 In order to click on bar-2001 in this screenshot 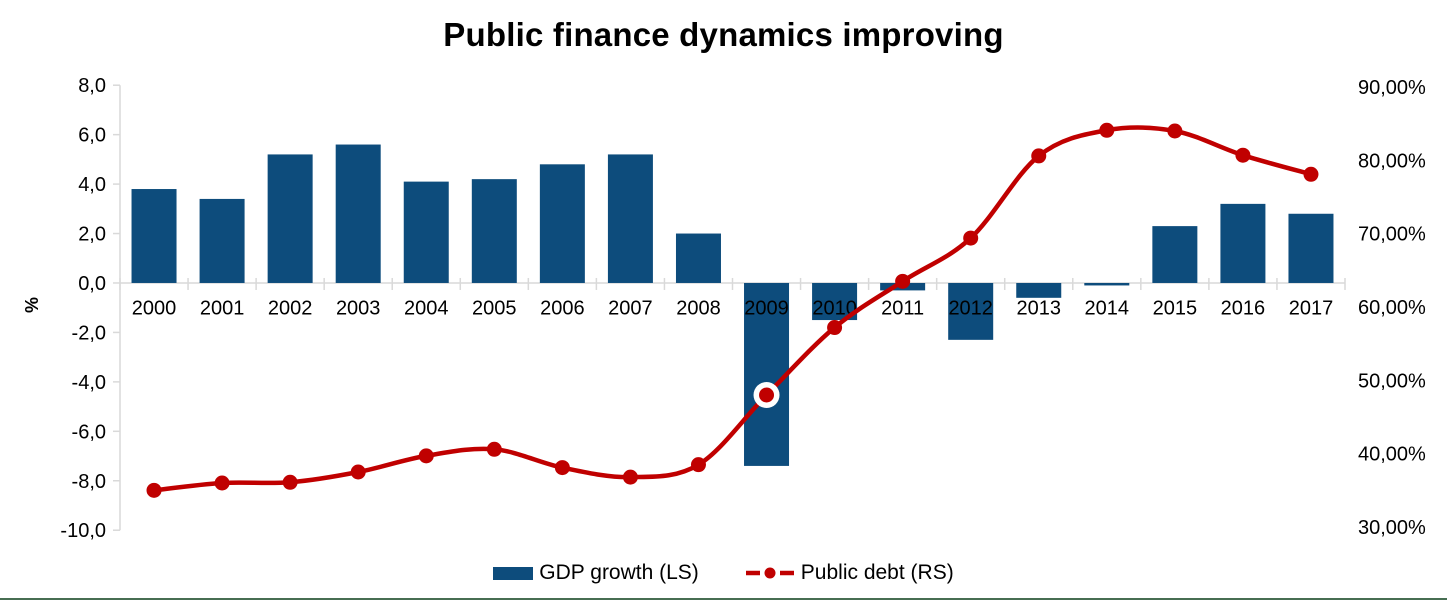, I will do `click(222, 240)`.